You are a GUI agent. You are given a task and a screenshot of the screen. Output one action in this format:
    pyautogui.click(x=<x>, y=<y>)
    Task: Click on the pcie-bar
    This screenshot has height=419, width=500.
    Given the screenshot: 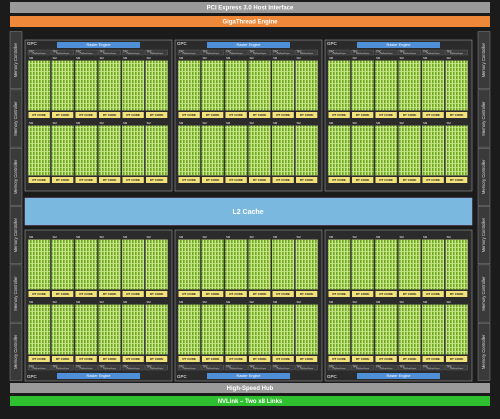 What is the action you would take?
    pyautogui.click(x=250, y=7)
    